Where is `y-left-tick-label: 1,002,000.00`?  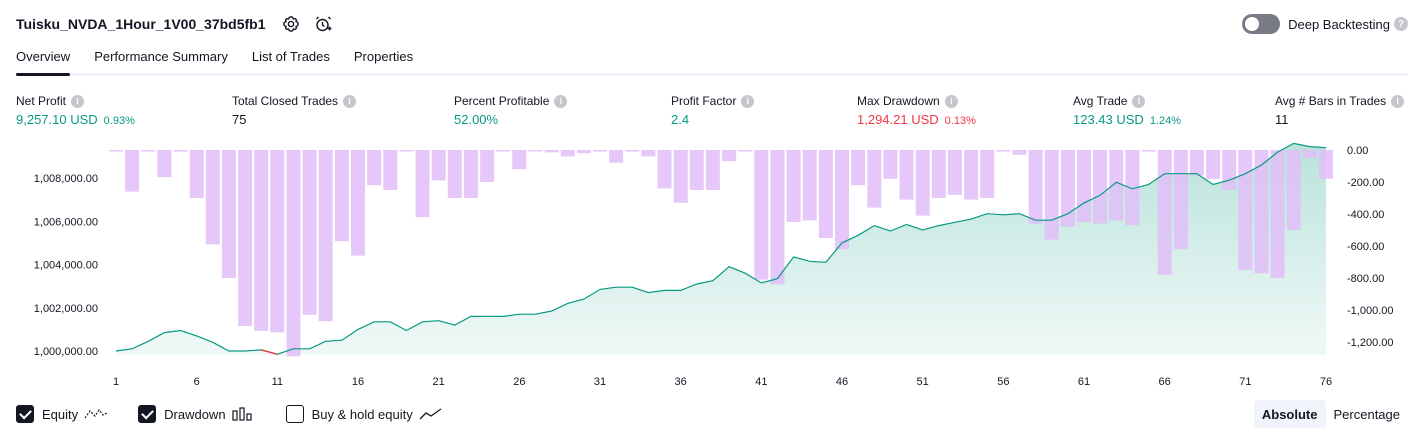 y-left-tick-label: 1,002,000.00 is located at coordinates (66, 309).